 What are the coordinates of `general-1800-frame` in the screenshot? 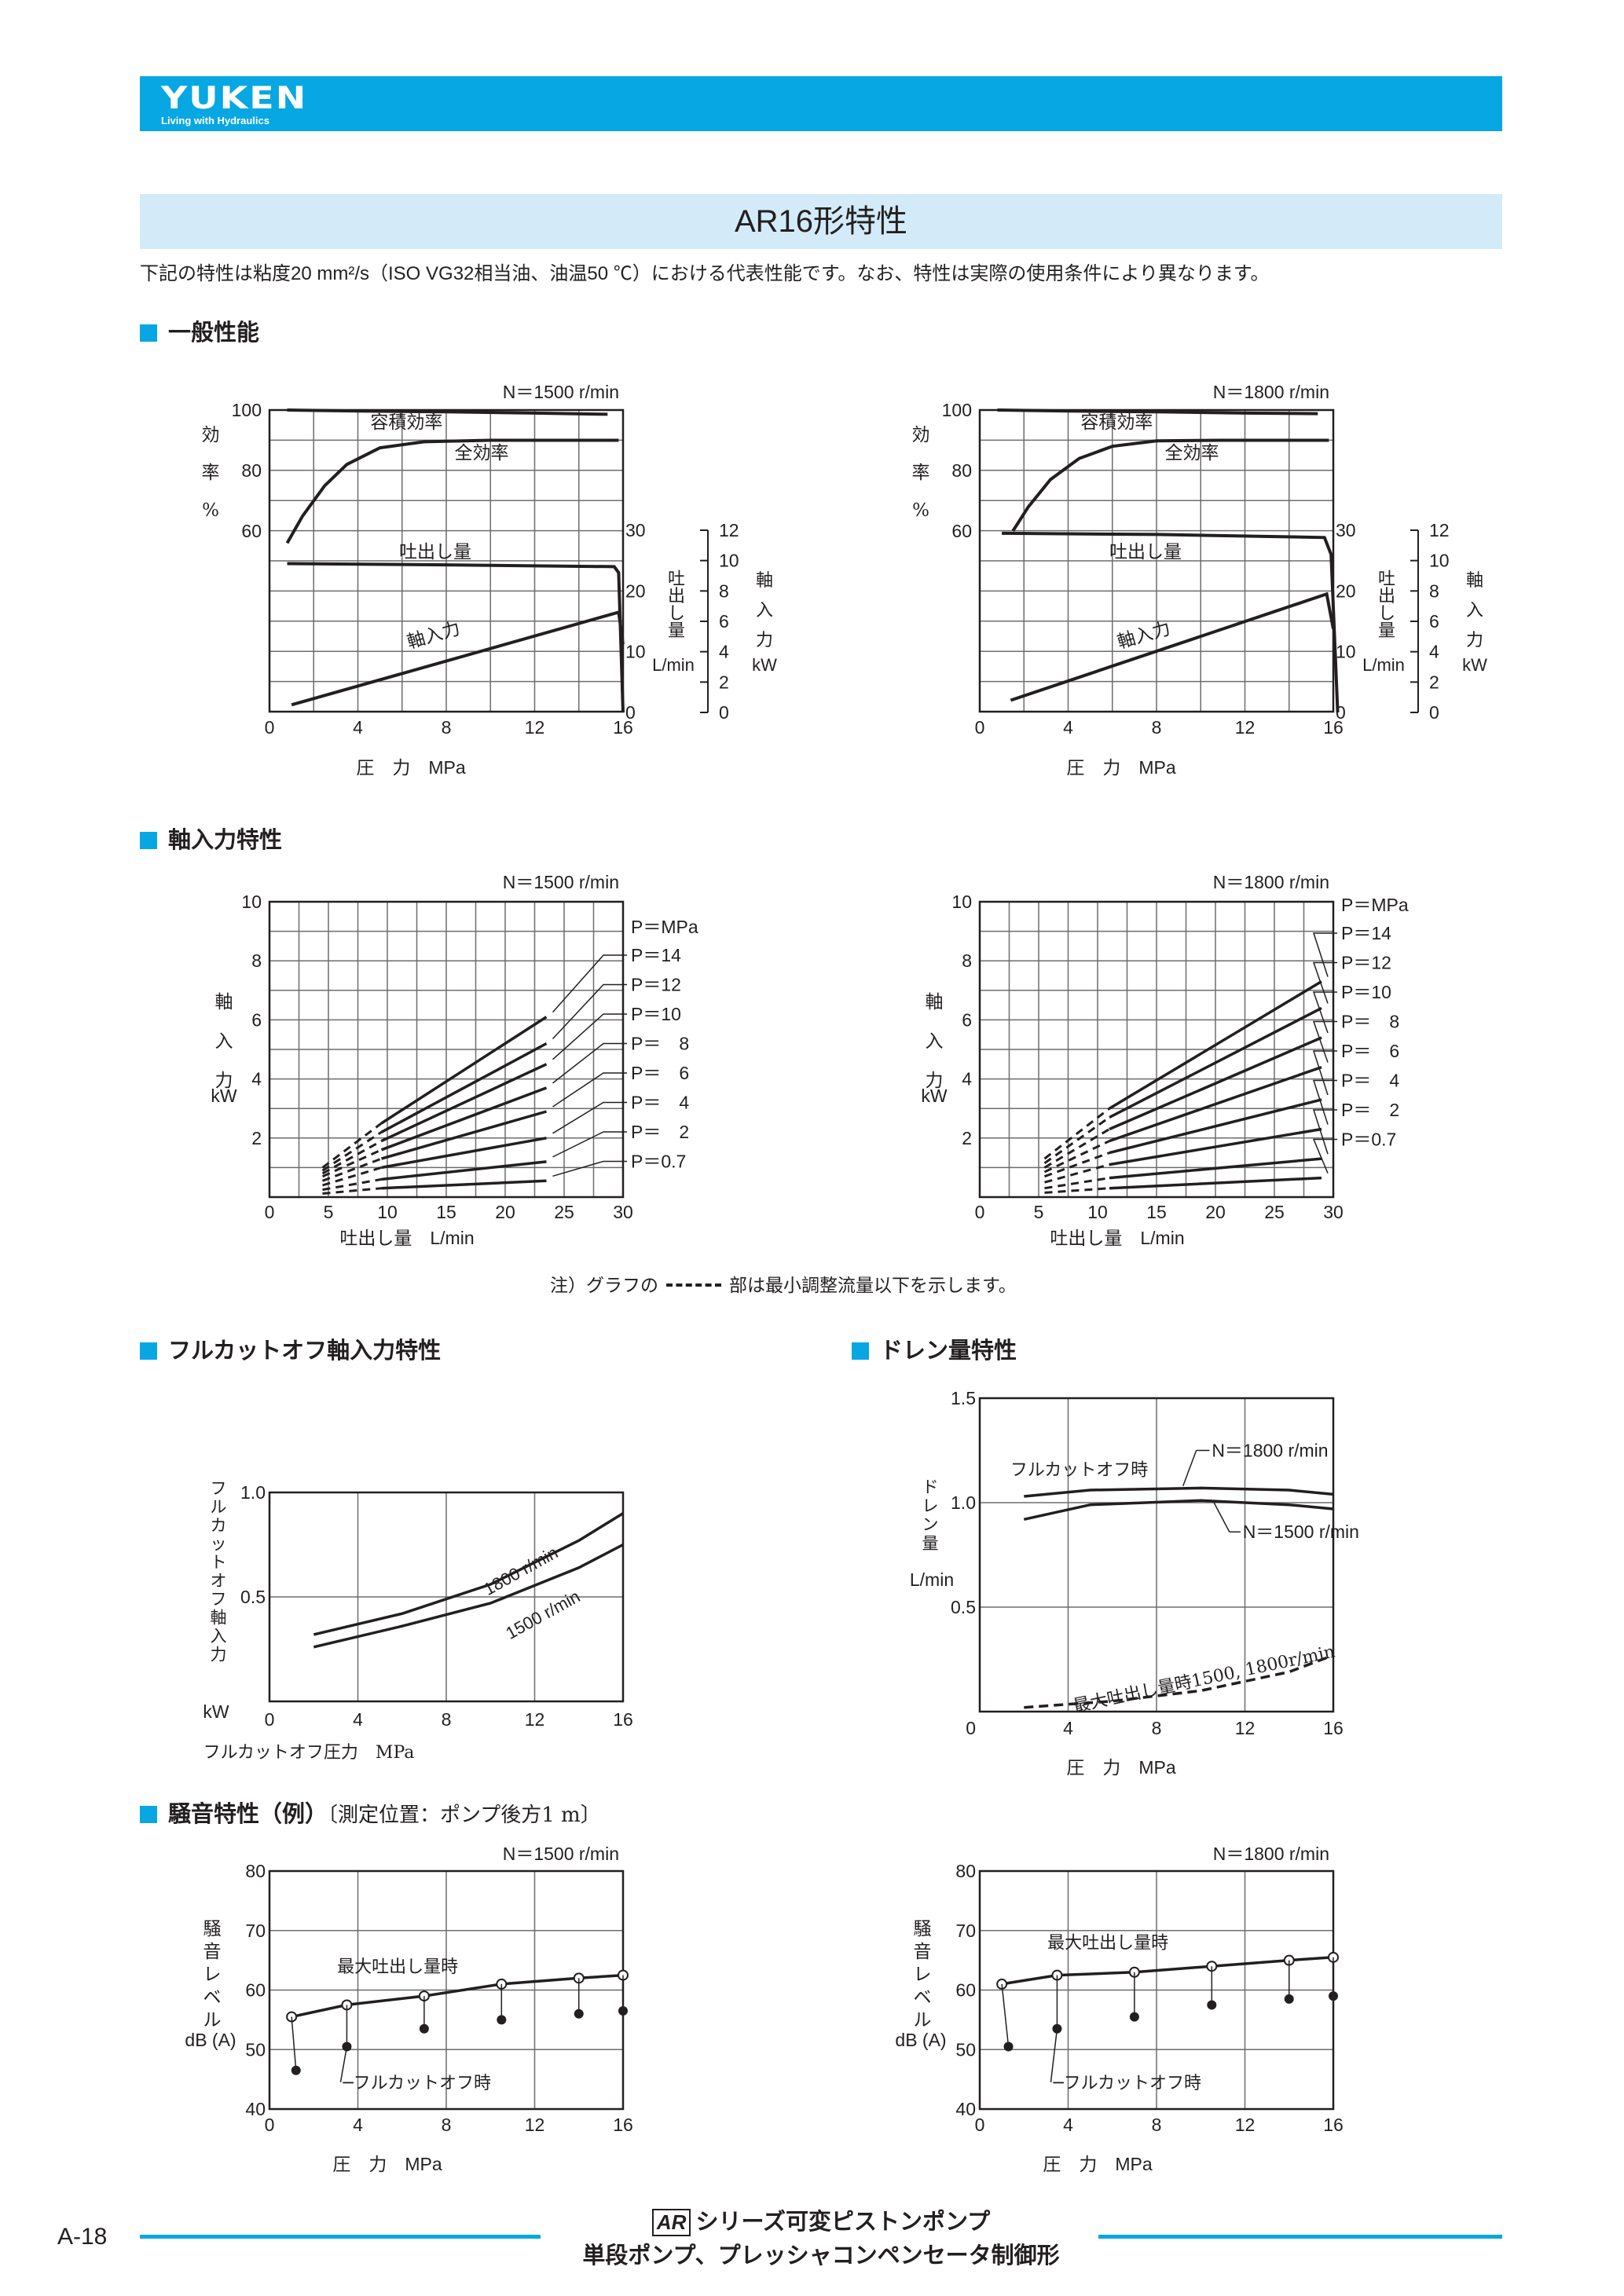 It's located at (1156, 560).